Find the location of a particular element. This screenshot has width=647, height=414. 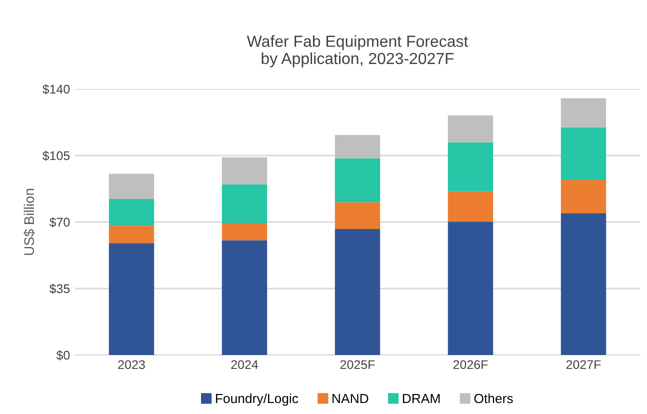

legend-label: Foundry/Logic is located at coordinates (257, 399).